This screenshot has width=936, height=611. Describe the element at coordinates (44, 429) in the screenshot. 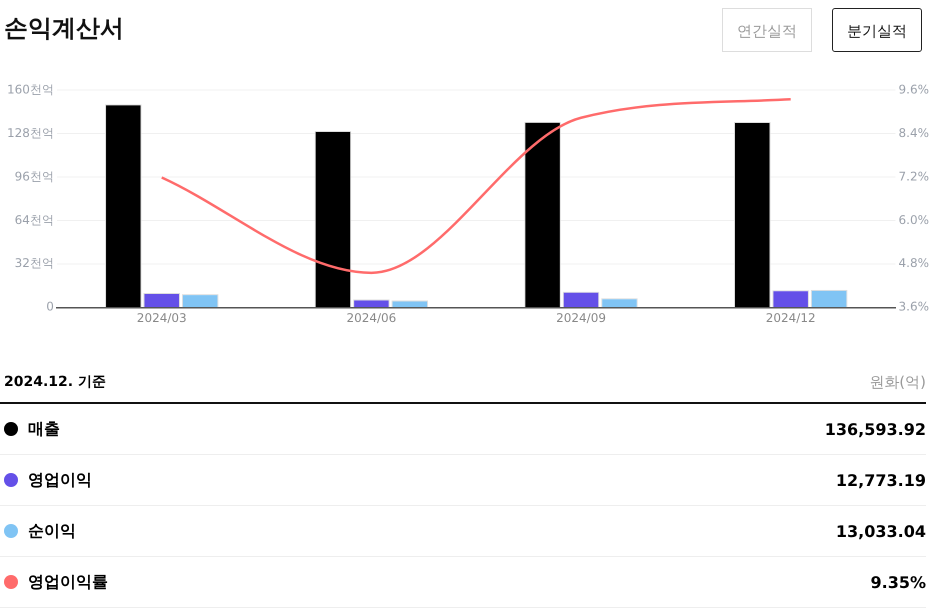

I see `legend-label: 매출` at that location.